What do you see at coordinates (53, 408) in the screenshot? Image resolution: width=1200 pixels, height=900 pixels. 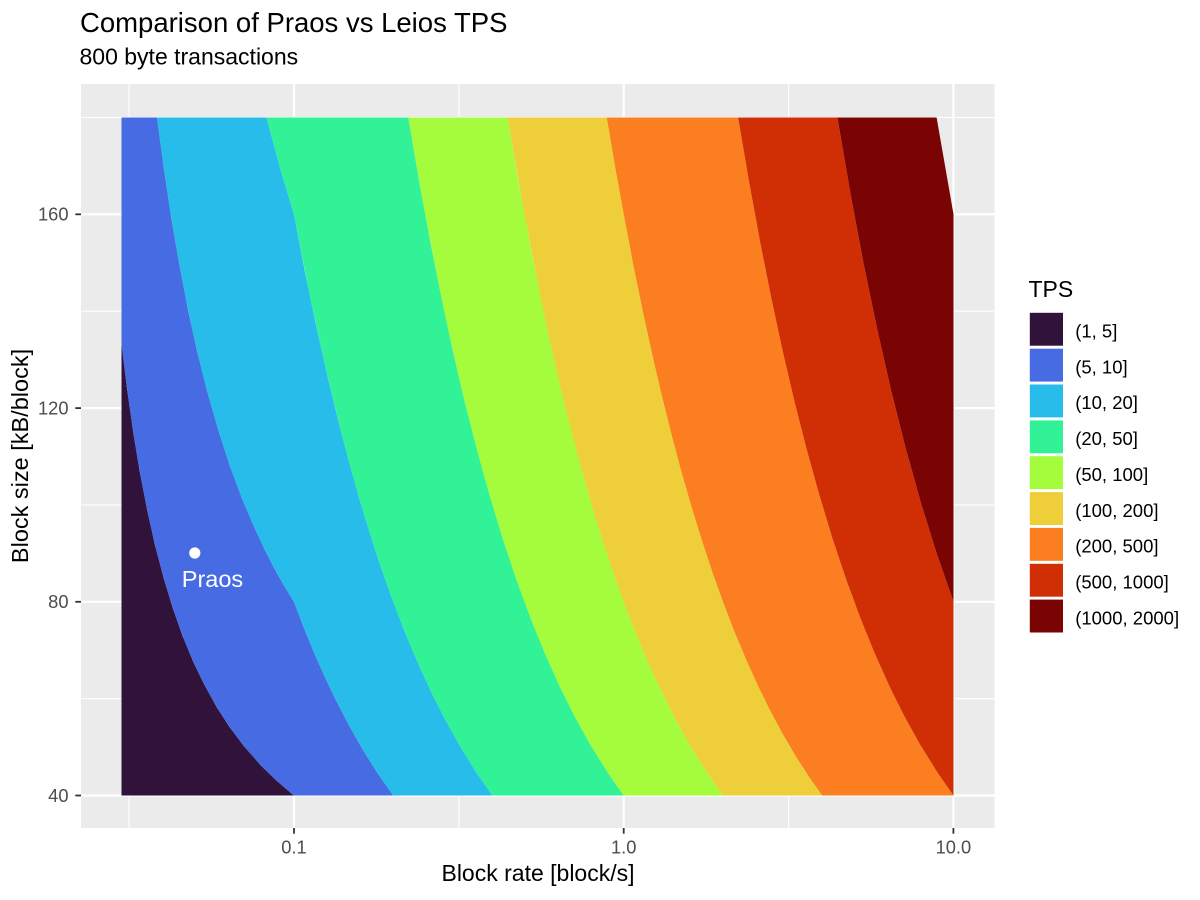 I see `svg-text: 120` at bounding box center [53, 408].